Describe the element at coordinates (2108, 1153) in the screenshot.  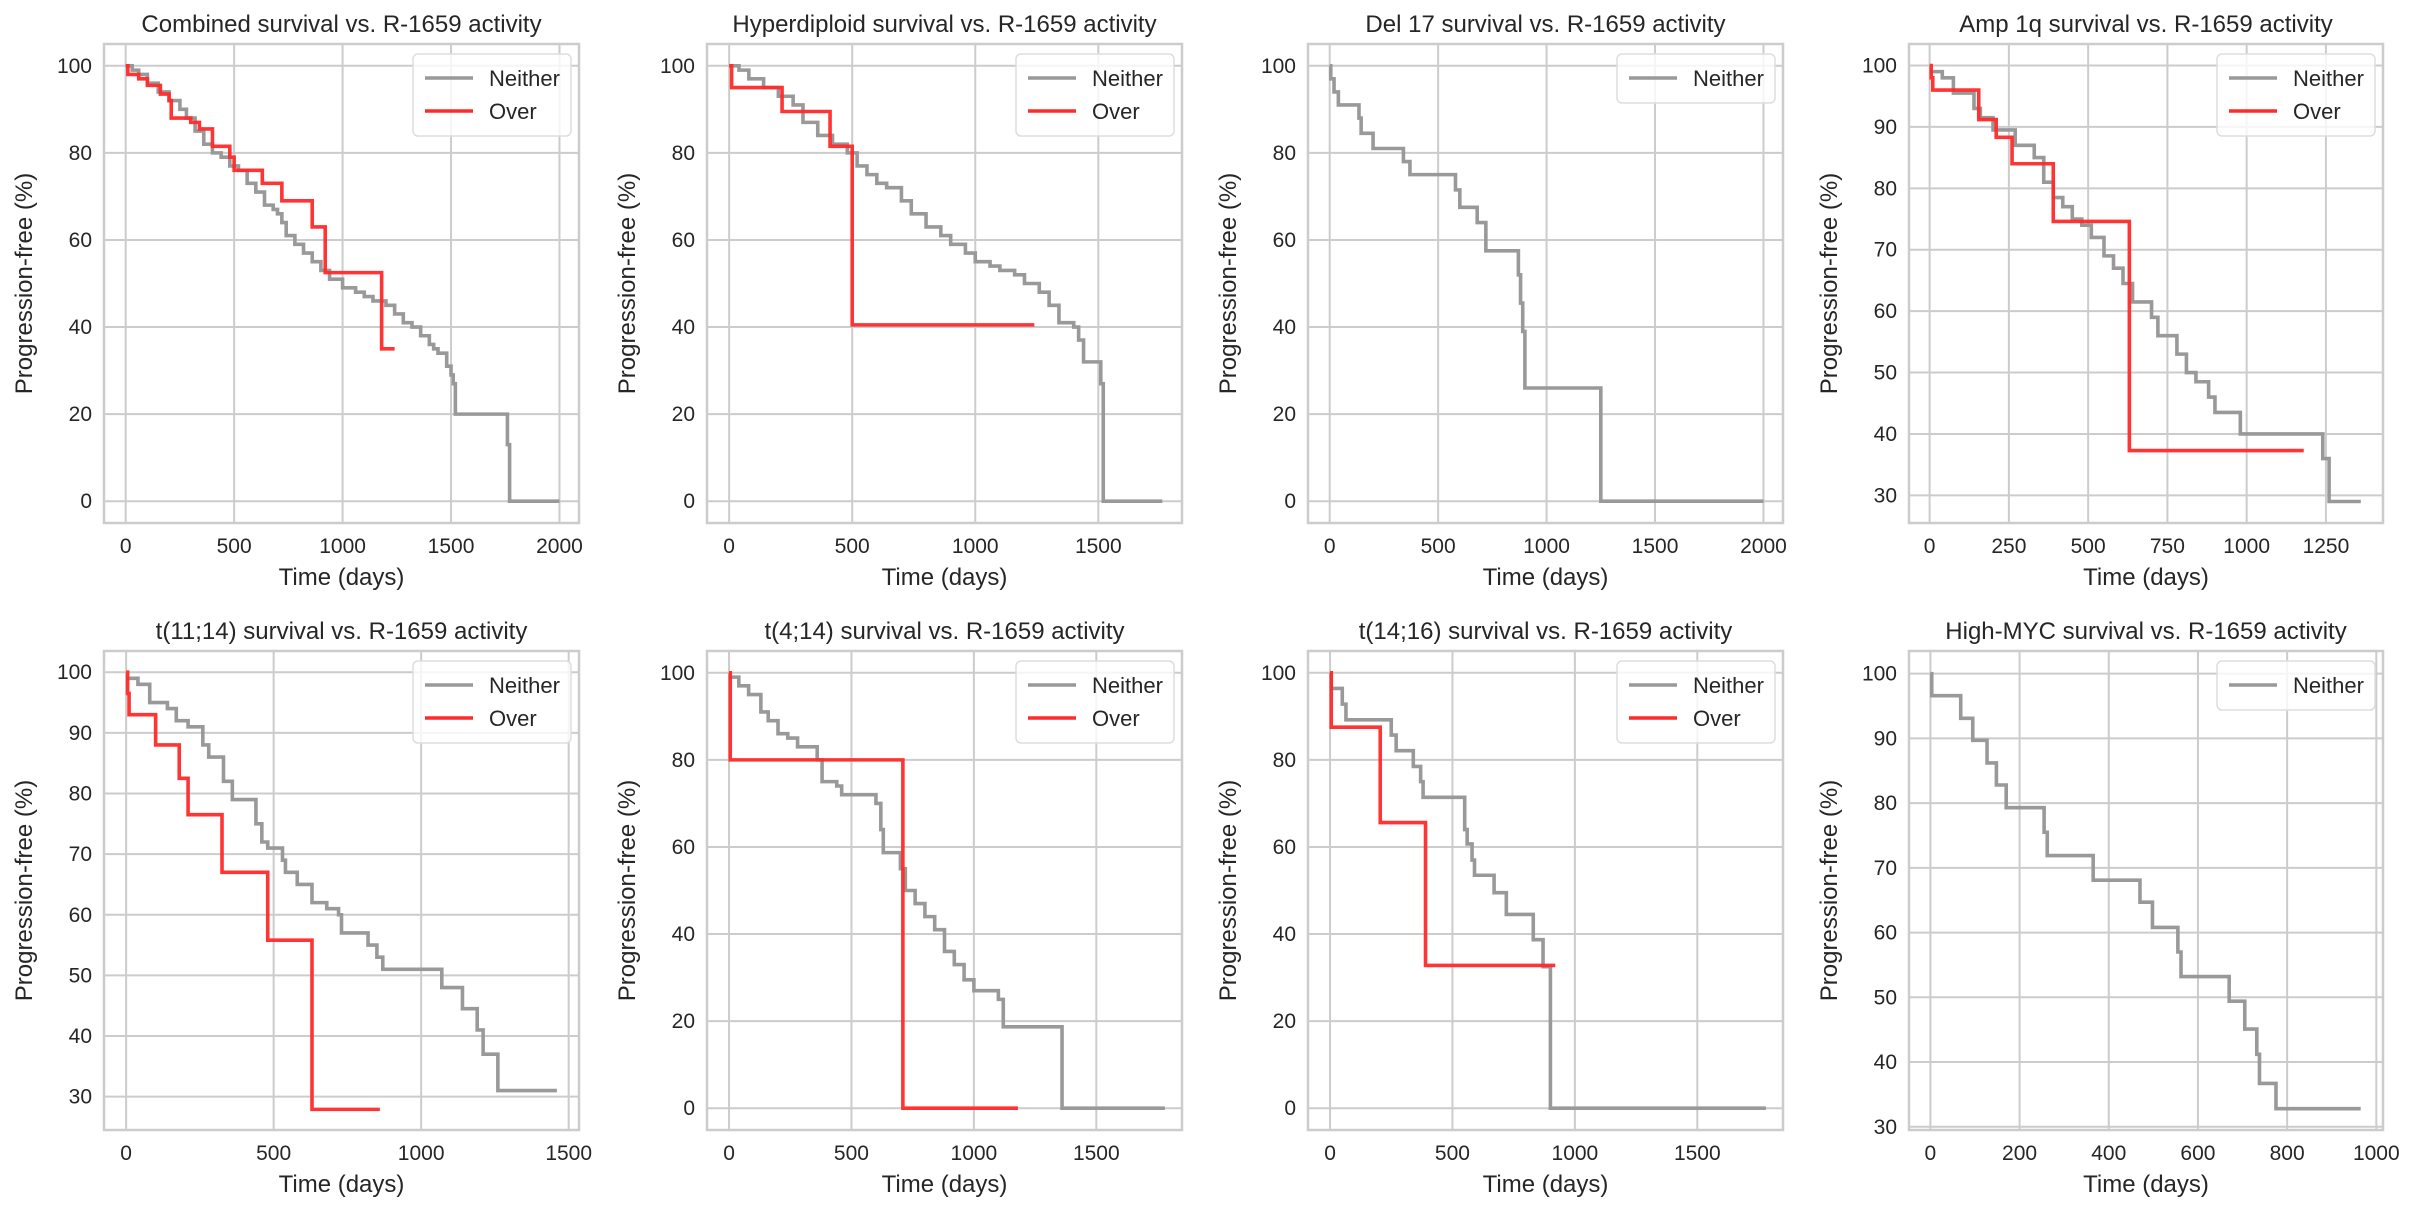
I see `x-tick-label: 400` at that location.